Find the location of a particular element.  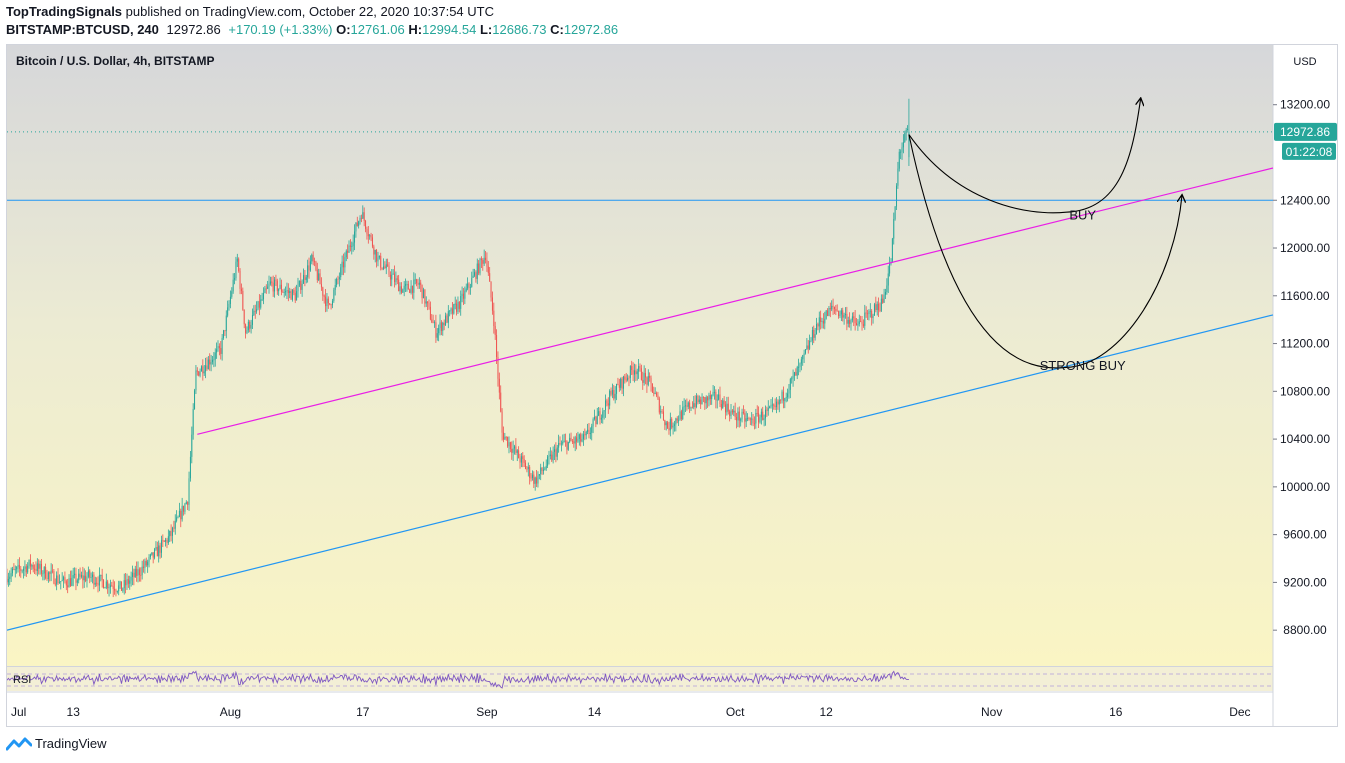

tradingview-footer: TradingView is located at coordinates (56, 743).